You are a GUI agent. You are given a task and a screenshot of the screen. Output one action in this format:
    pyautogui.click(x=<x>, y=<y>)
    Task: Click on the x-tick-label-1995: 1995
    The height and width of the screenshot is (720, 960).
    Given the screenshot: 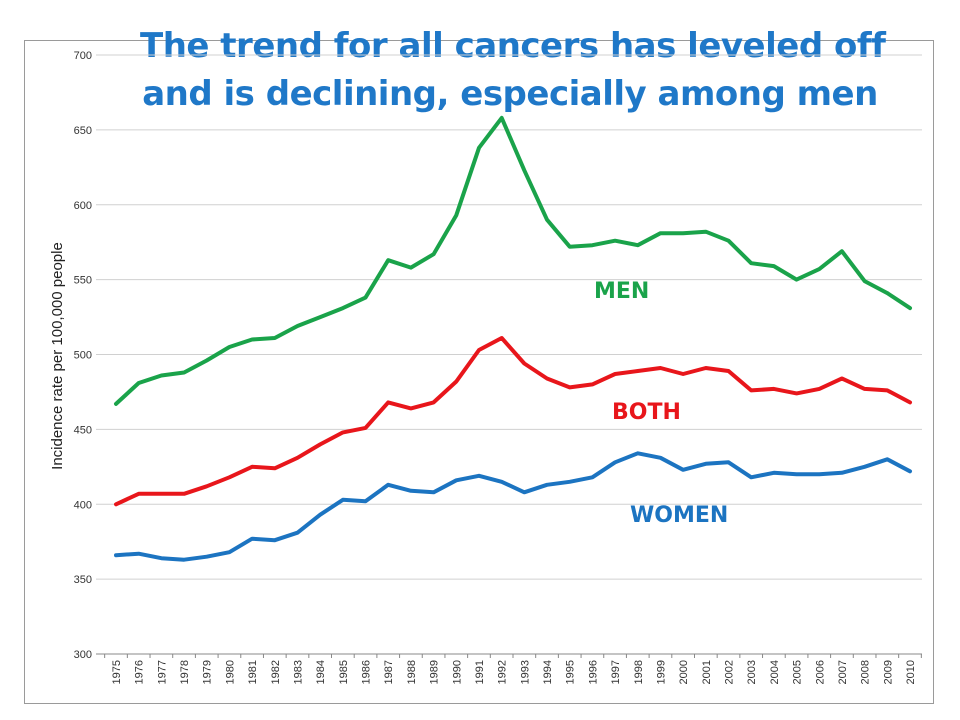 What is the action you would take?
    pyautogui.click(x=571, y=672)
    